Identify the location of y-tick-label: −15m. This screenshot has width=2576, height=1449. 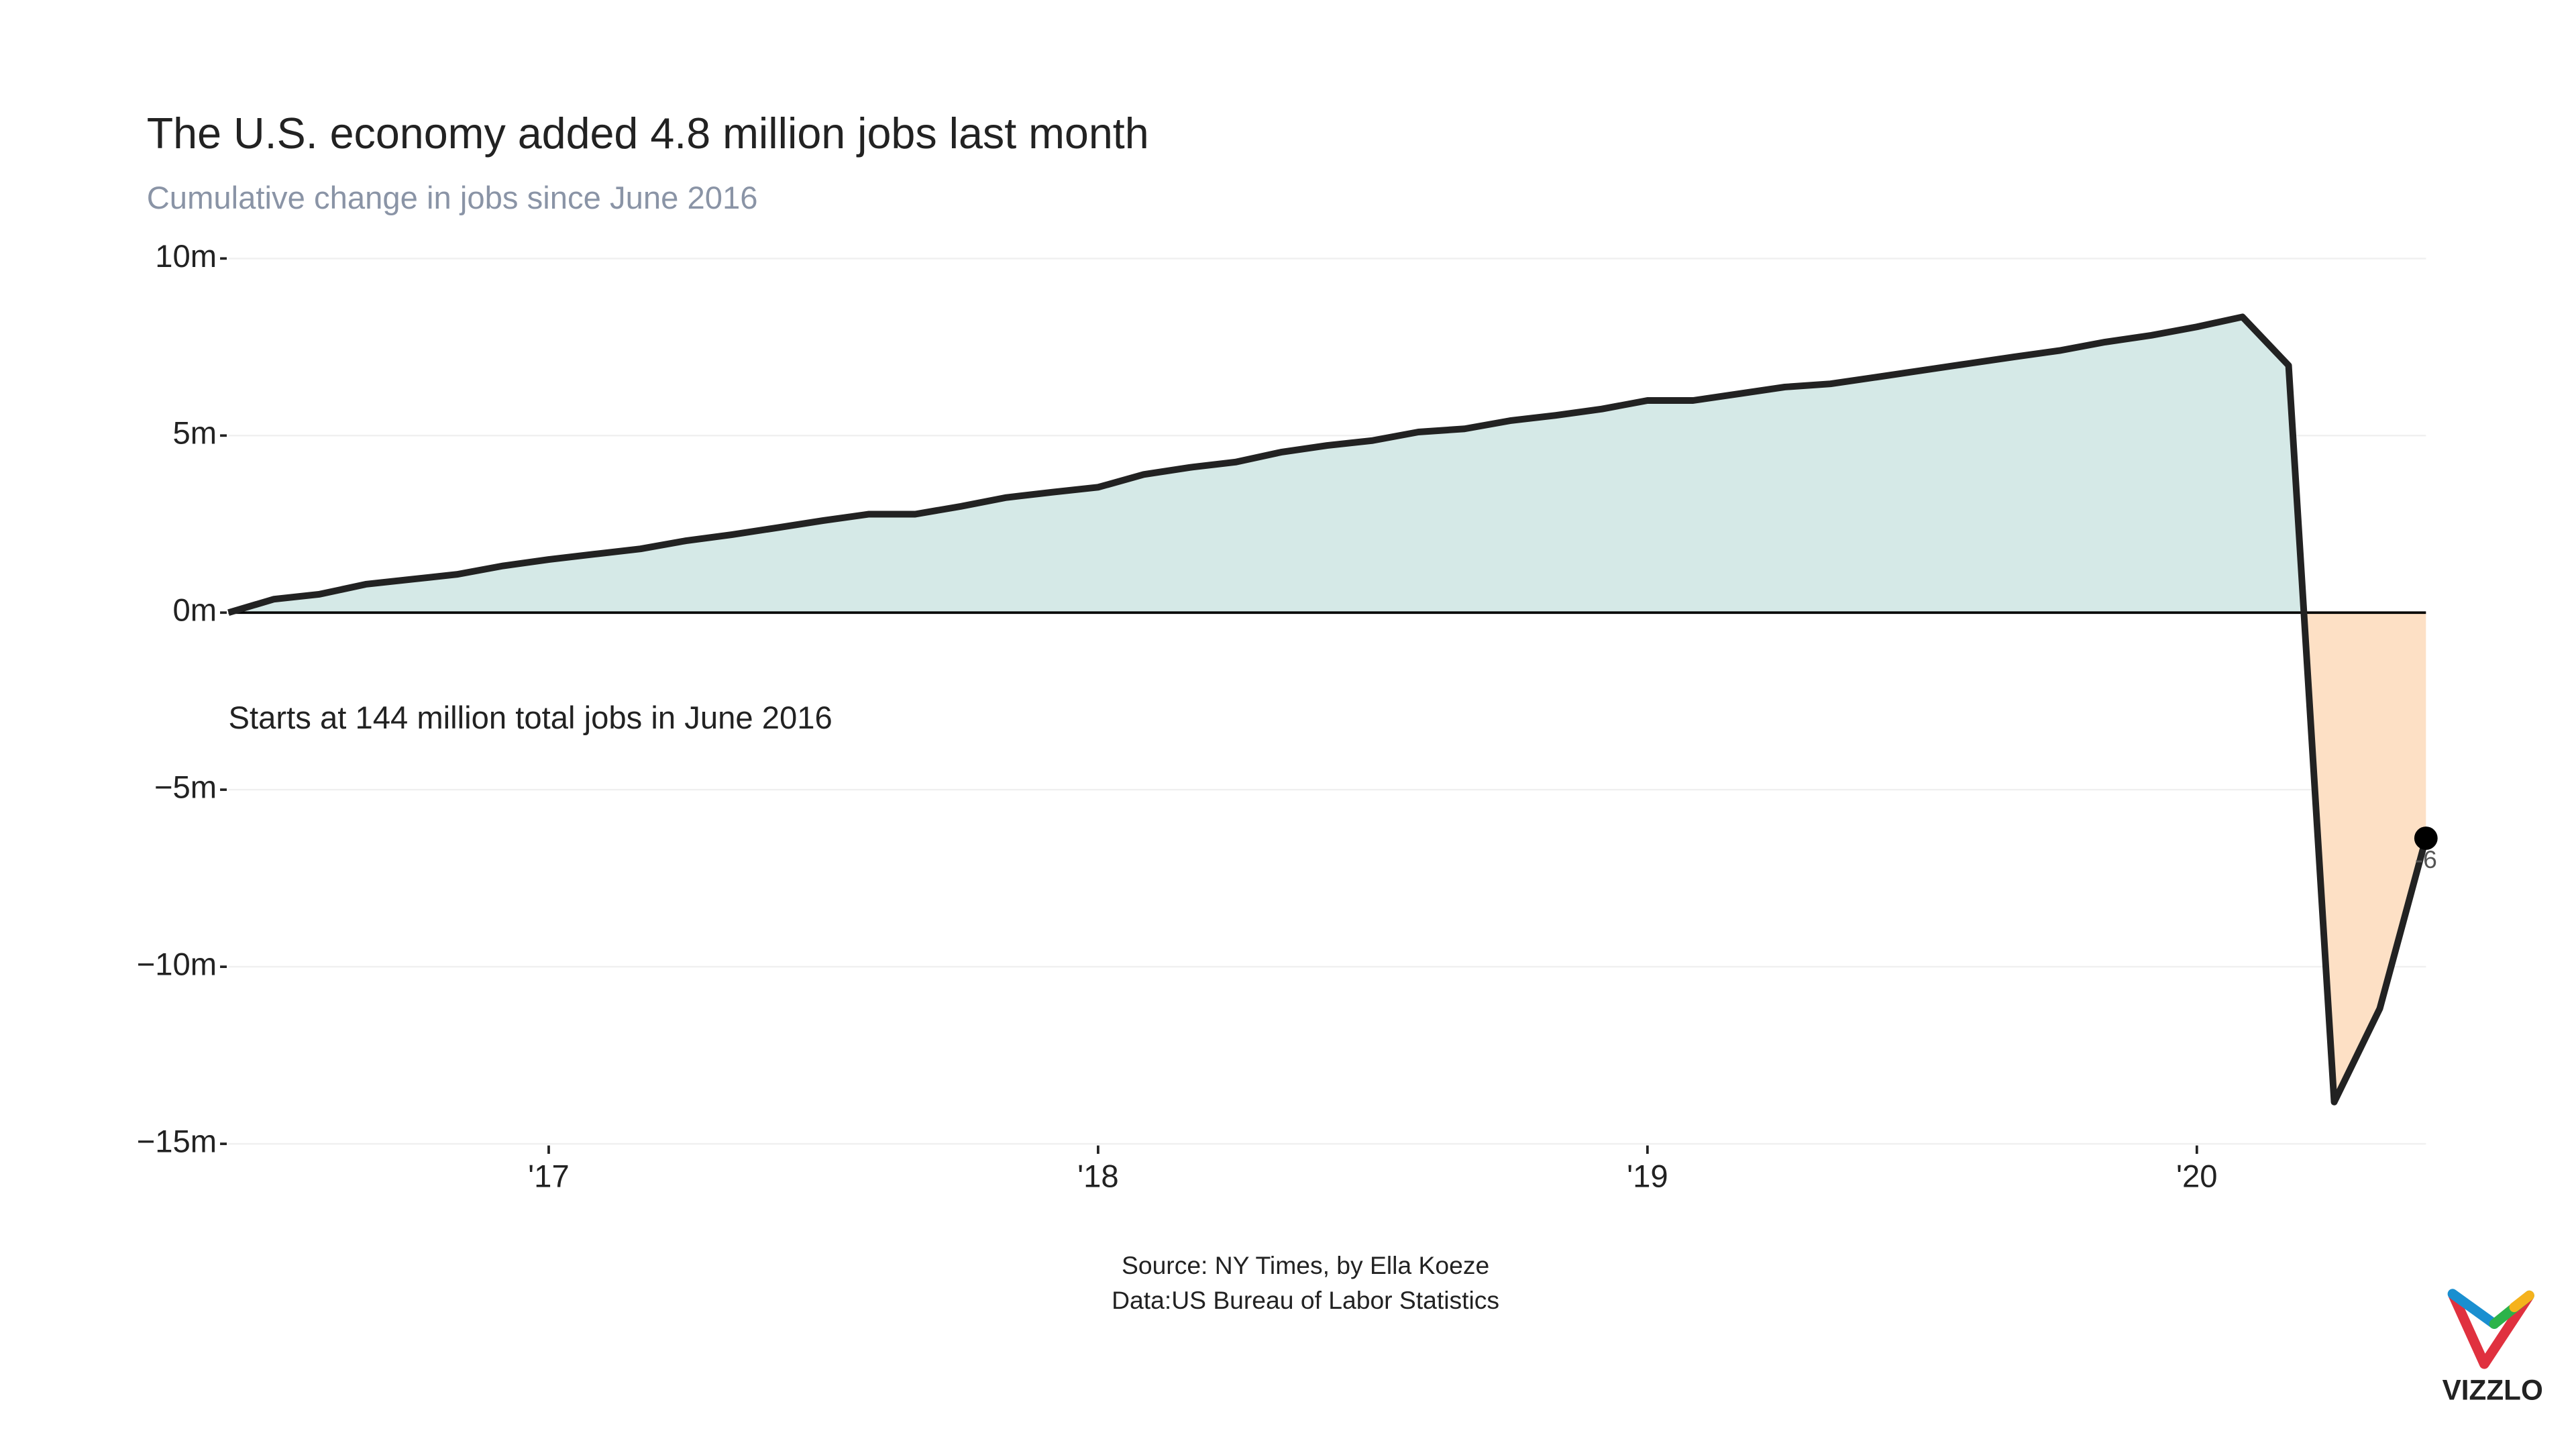
(177, 1142).